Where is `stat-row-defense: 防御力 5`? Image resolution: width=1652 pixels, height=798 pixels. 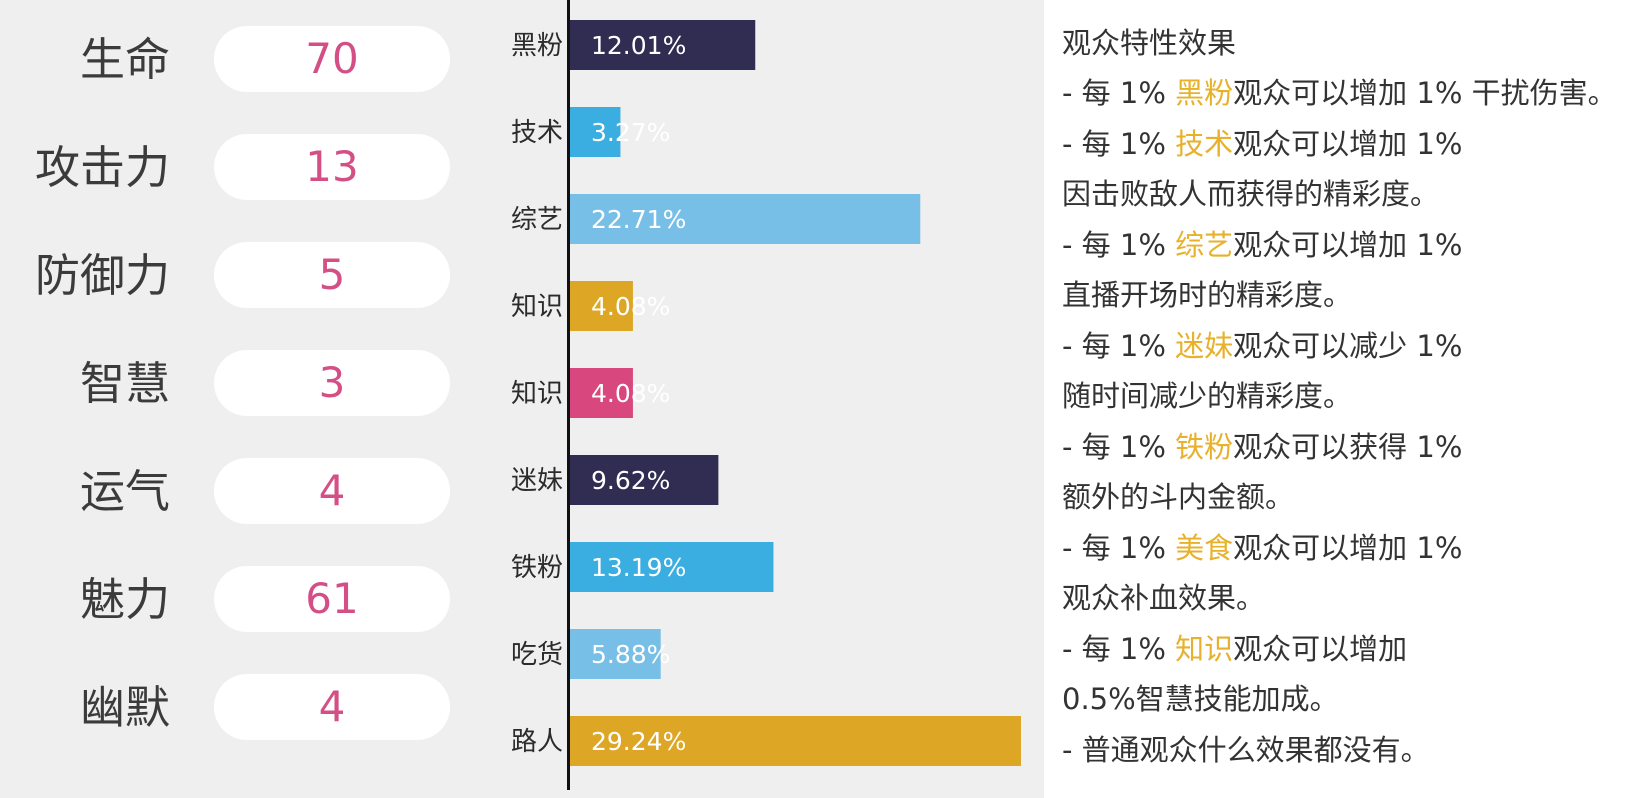
stat-row-defense: 防御力 5 is located at coordinates (235, 276).